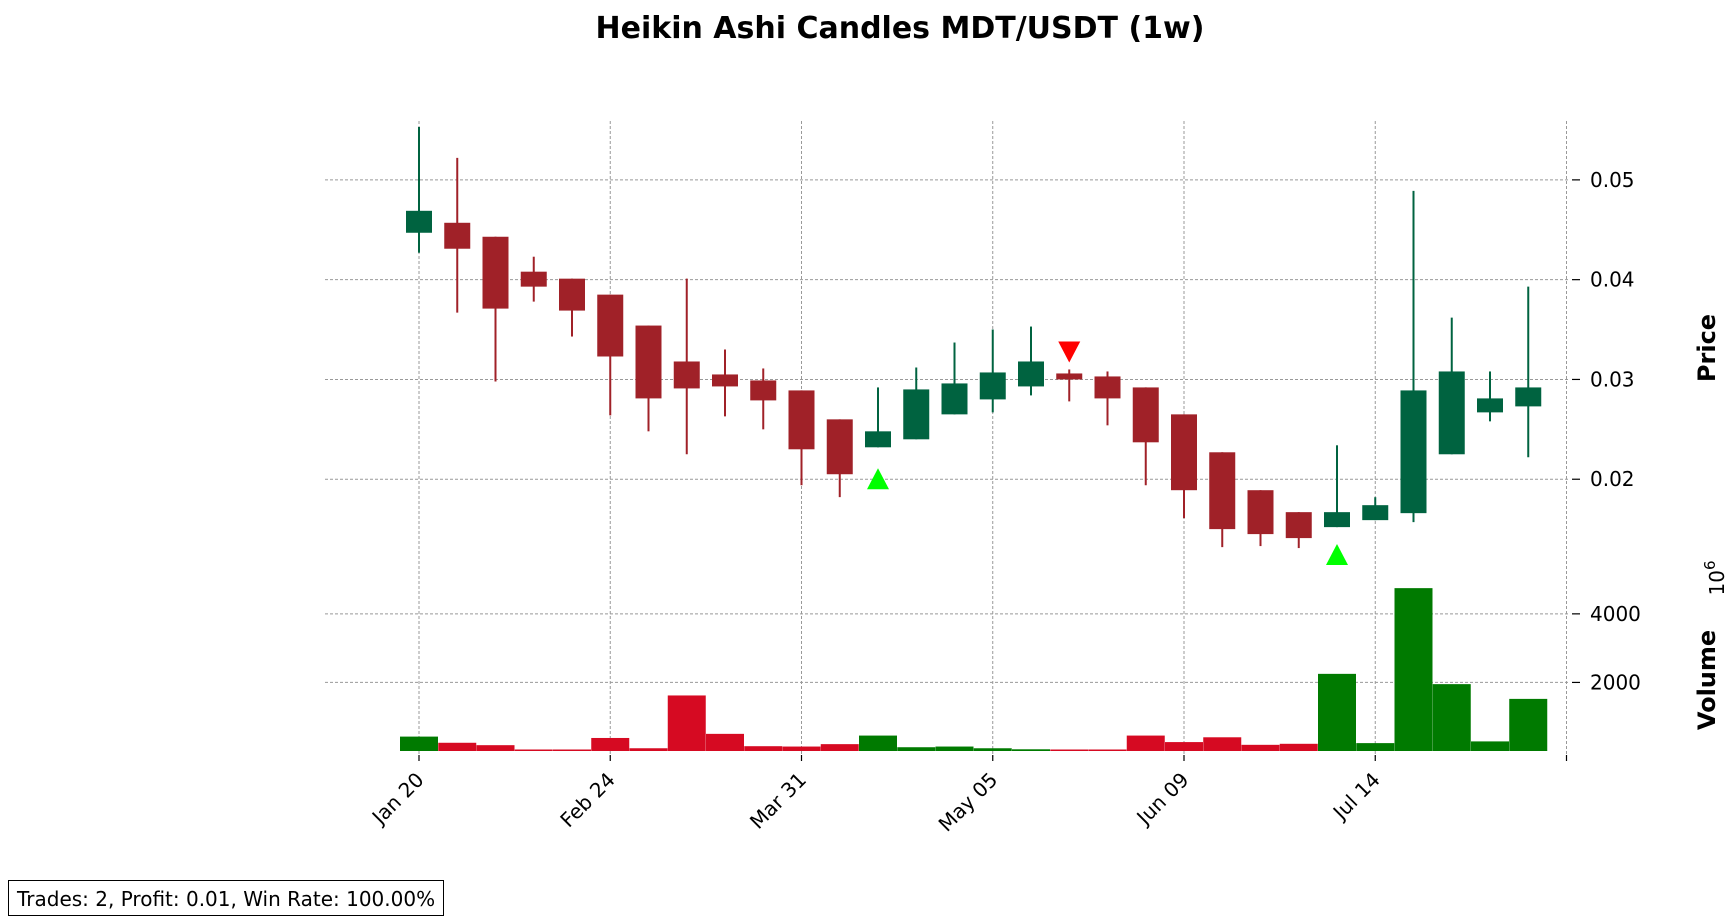 This screenshot has height=921, width=1735. I want to click on price-axis-label: Price, so click(1707, 348).